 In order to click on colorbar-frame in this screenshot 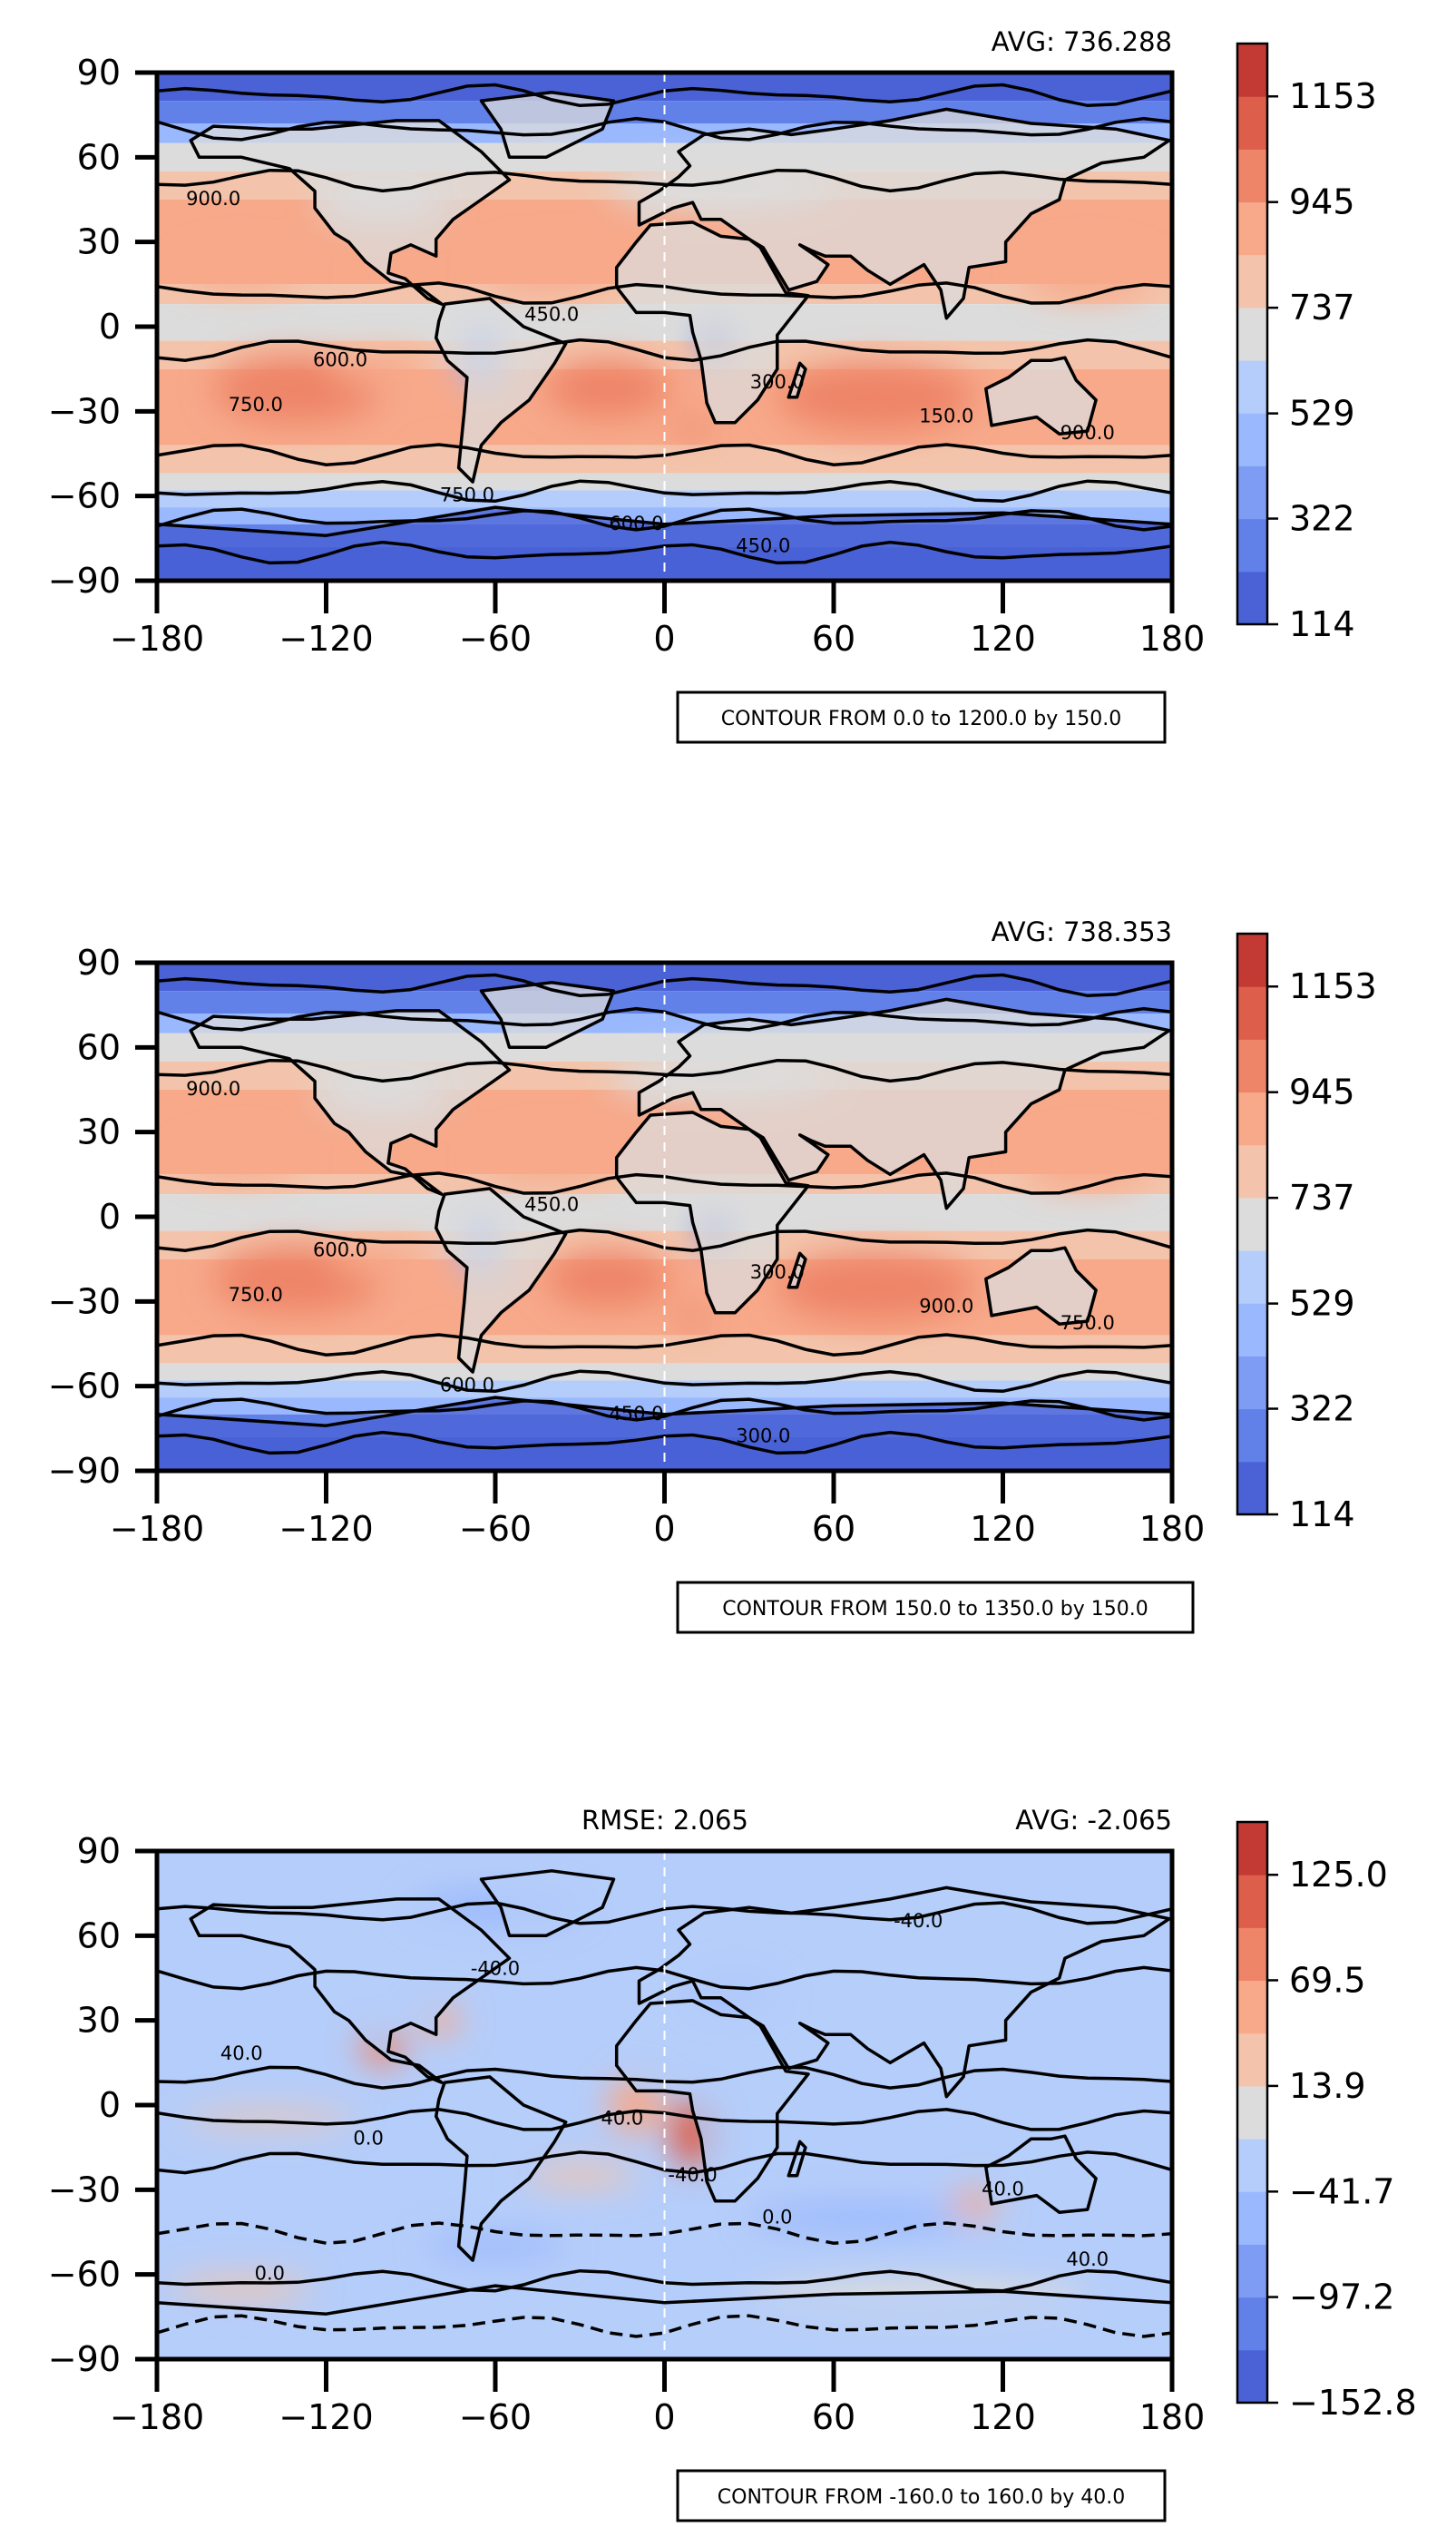, I will do `click(1253, 1224)`.